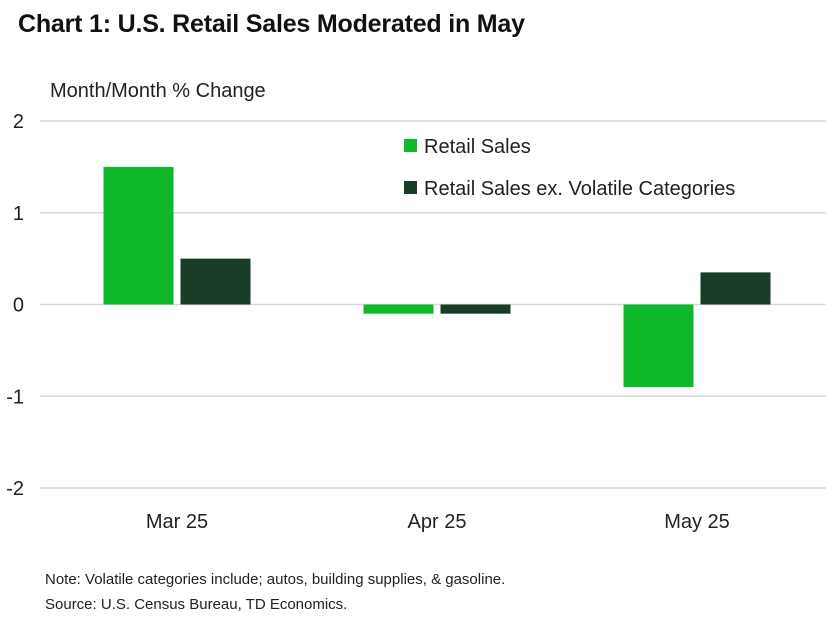  I want to click on x-tick-label: May 25, so click(697, 522).